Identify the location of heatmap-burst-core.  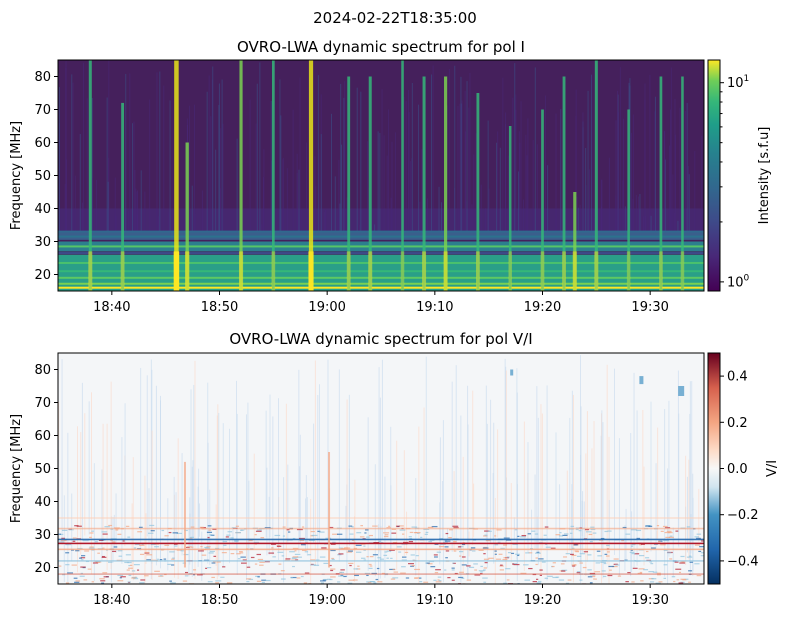
(661, 271).